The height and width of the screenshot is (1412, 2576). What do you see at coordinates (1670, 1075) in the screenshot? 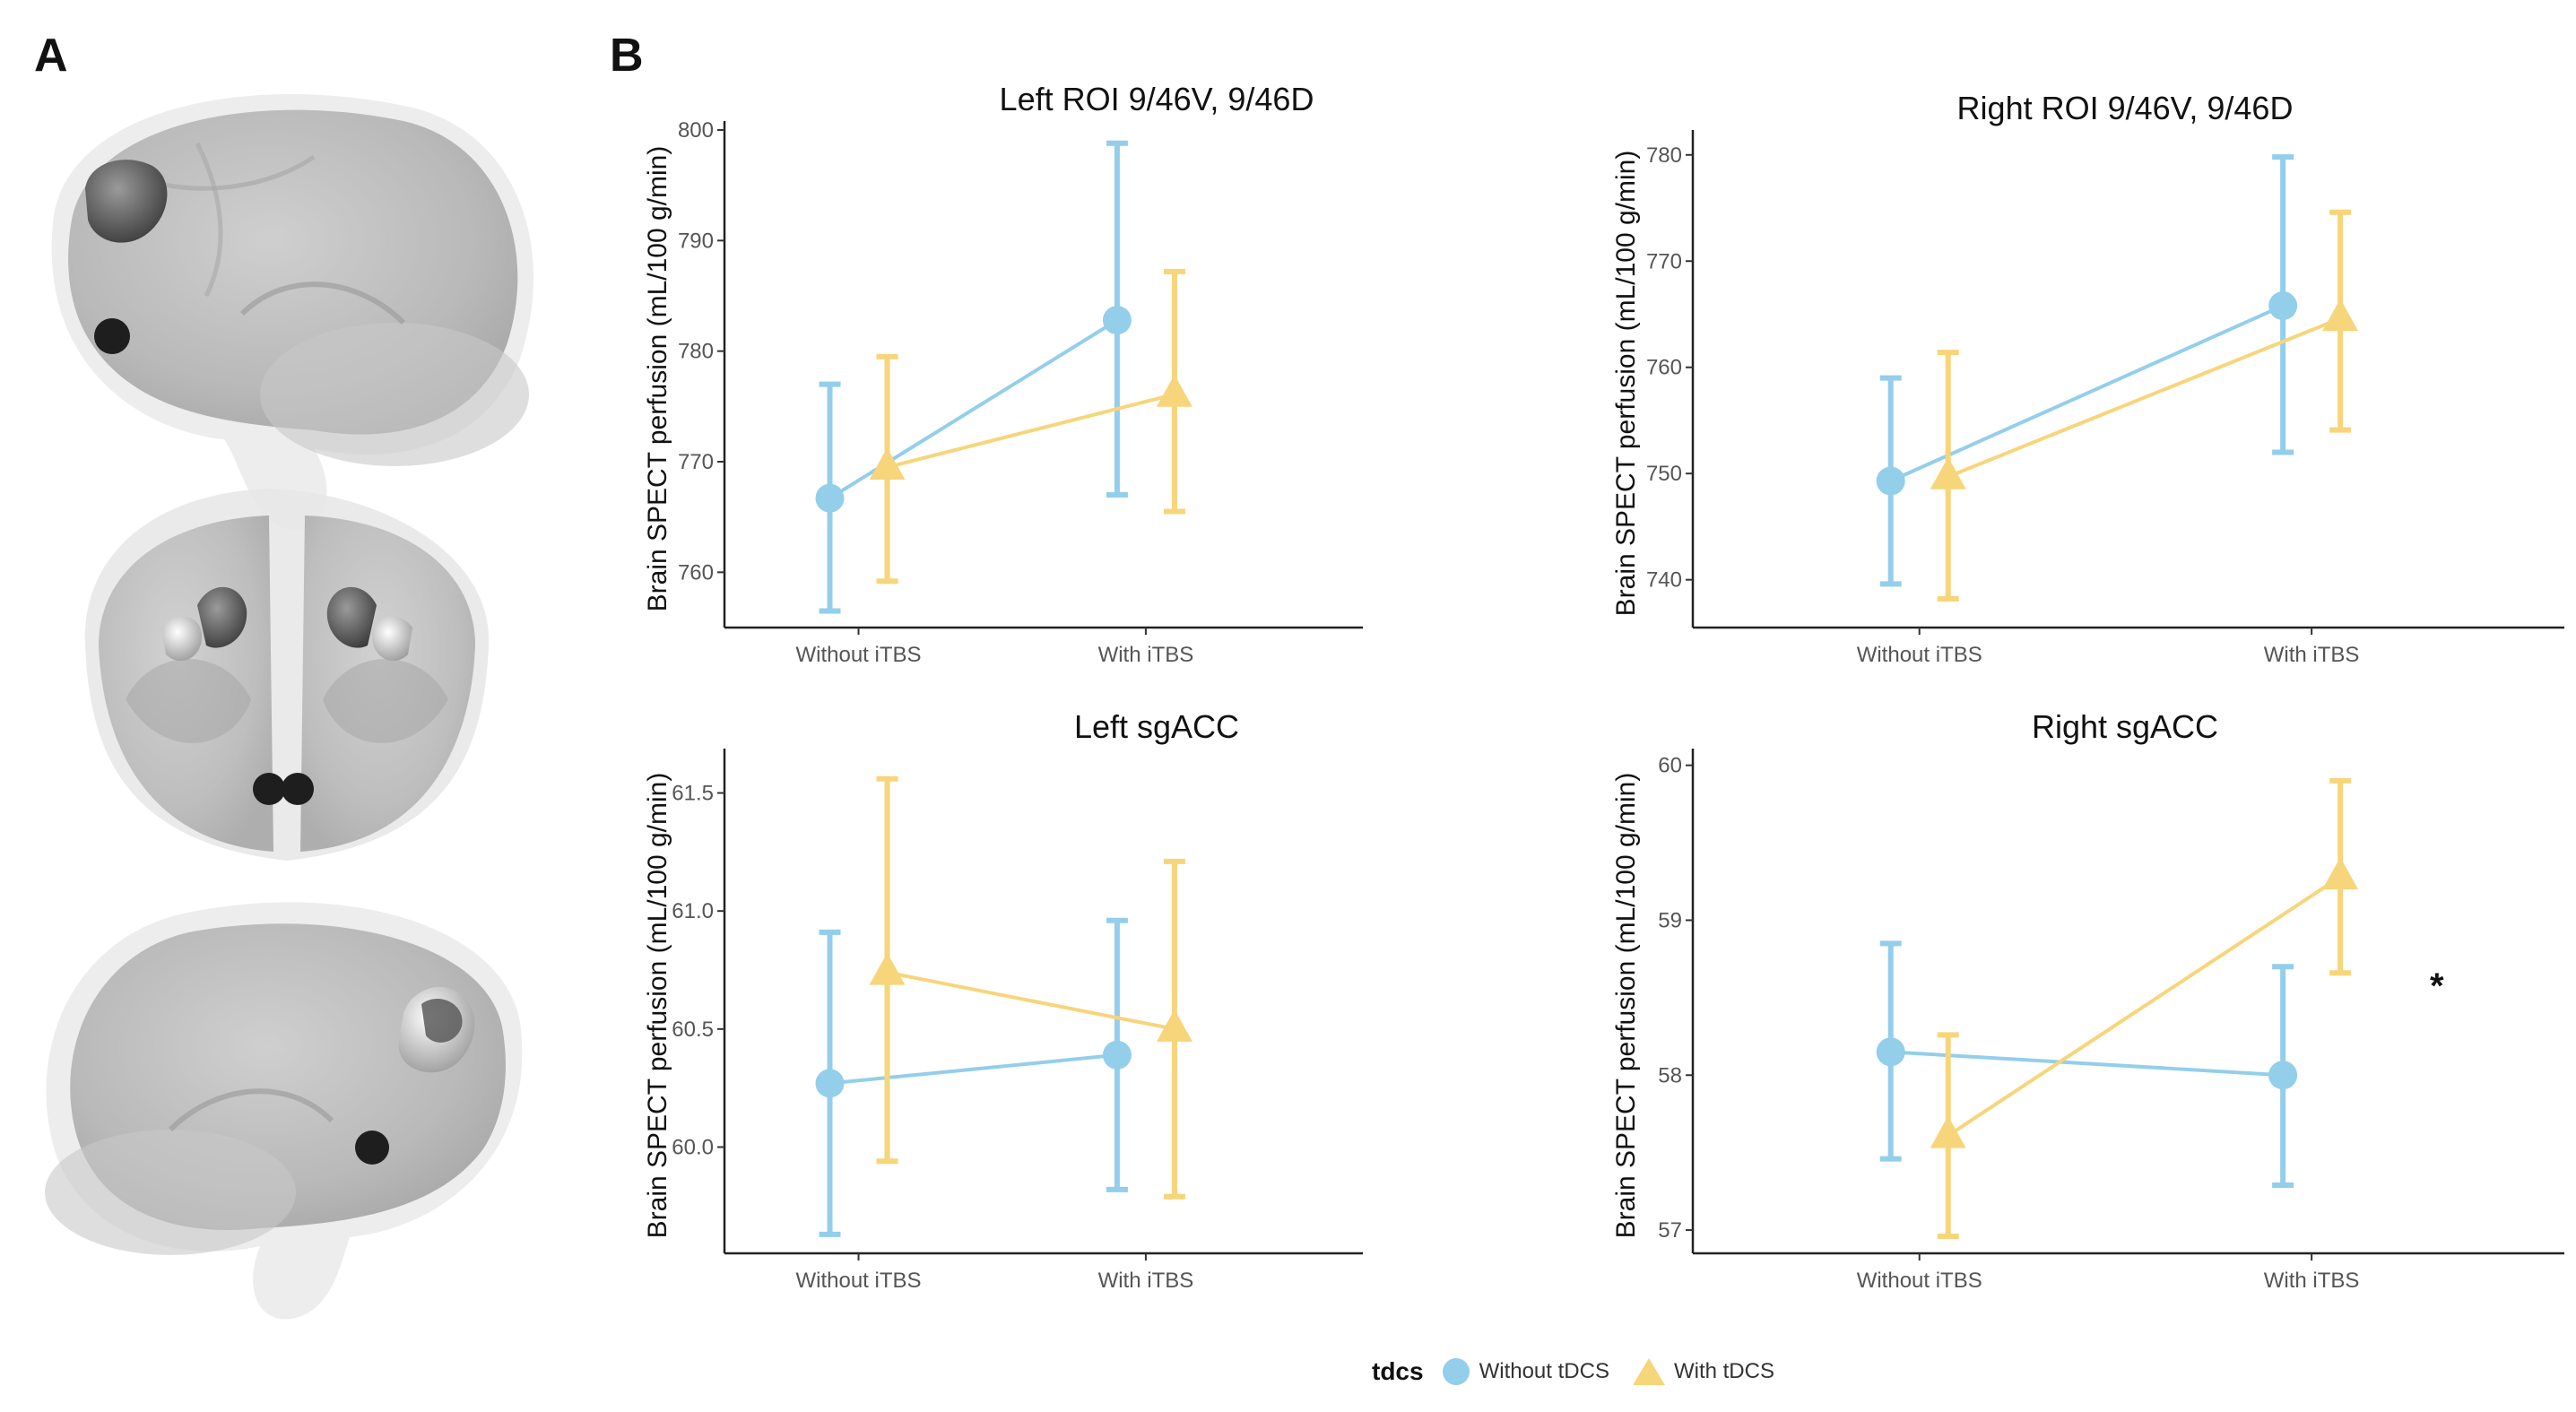
I see `y-tick-label: 58` at bounding box center [1670, 1075].